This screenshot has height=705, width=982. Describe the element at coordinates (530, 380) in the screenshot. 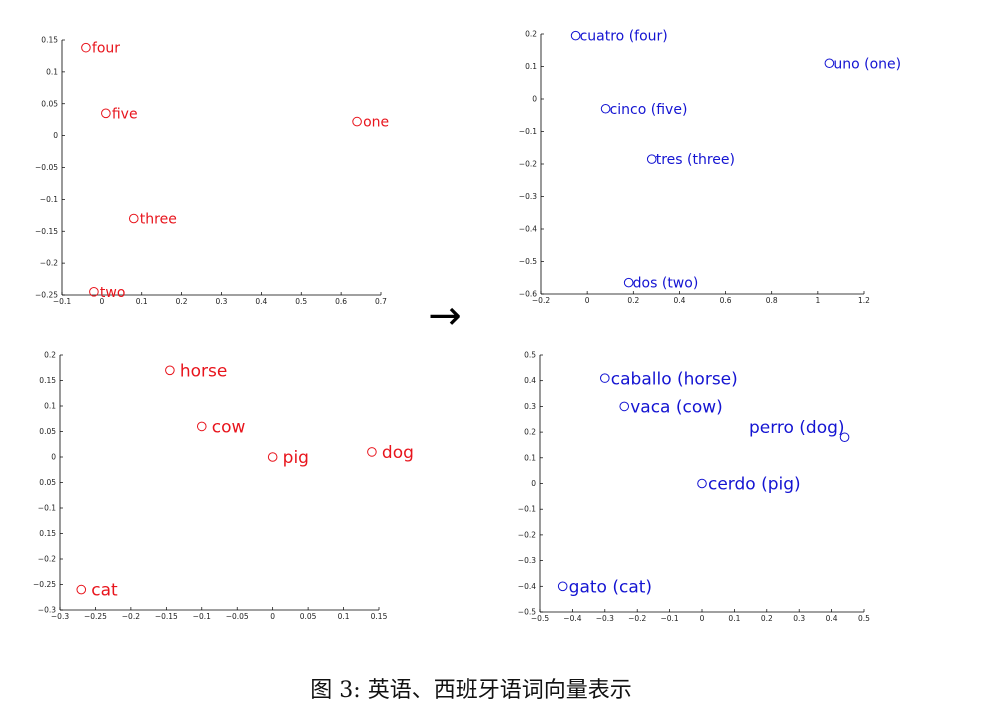

I see `y-tick-label: 0.4` at that location.